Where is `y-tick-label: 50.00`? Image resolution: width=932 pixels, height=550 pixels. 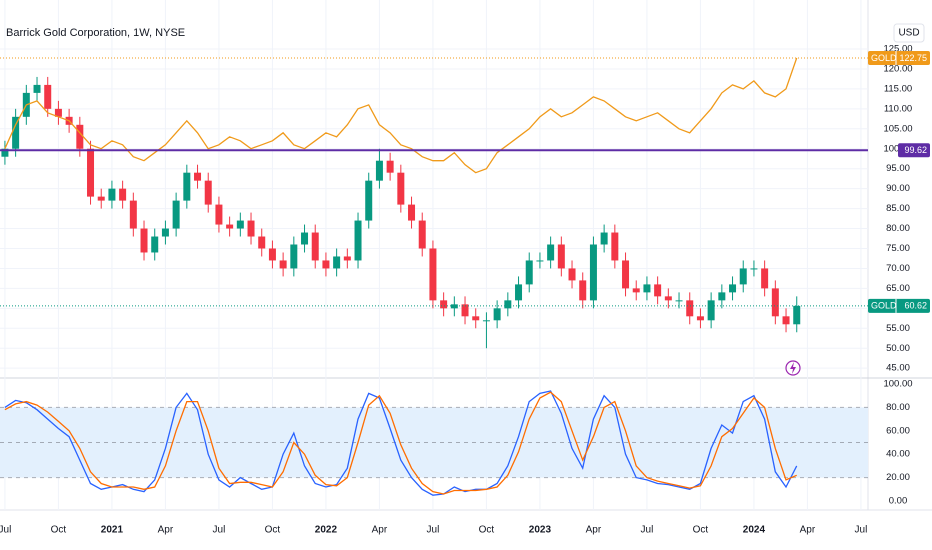 y-tick-label: 50.00 is located at coordinates (898, 348).